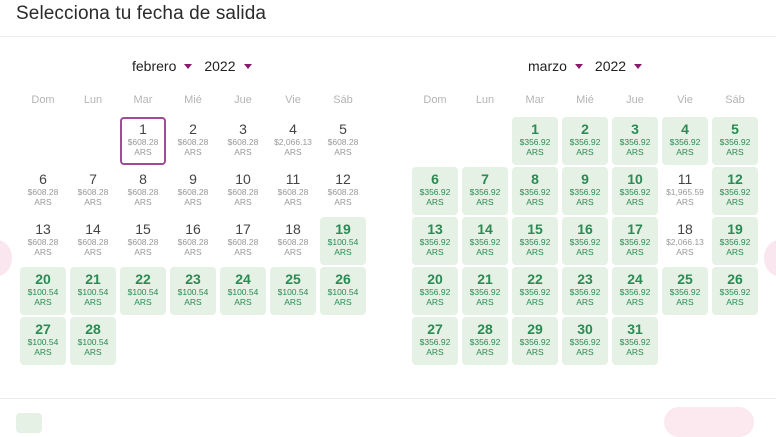 Image resolution: width=776 pixels, height=437 pixels. What do you see at coordinates (535, 191) in the screenshot?
I see `day-cell: 8 $356.92 ARS` at bounding box center [535, 191].